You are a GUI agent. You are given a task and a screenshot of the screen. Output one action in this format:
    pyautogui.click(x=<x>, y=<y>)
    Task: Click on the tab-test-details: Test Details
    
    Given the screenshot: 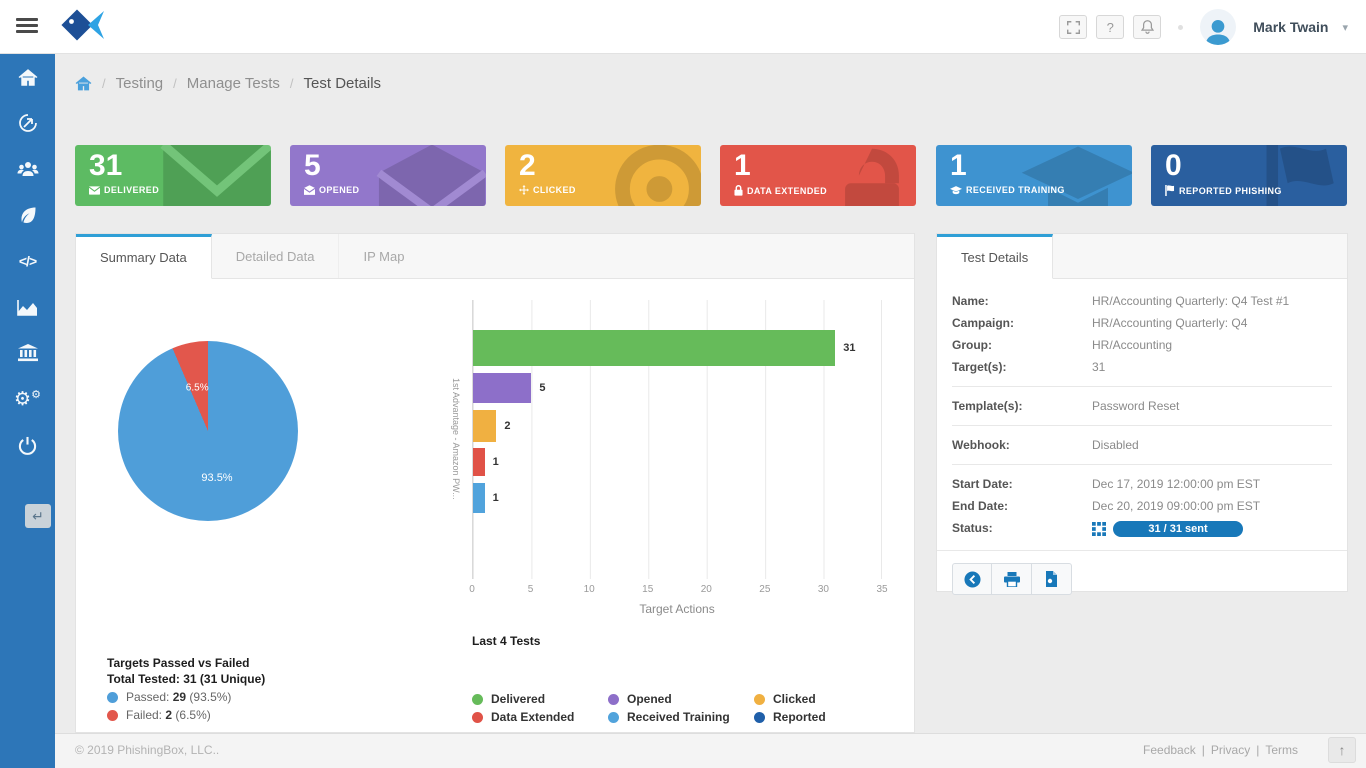 What is the action you would take?
    pyautogui.click(x=995, y=256)
    